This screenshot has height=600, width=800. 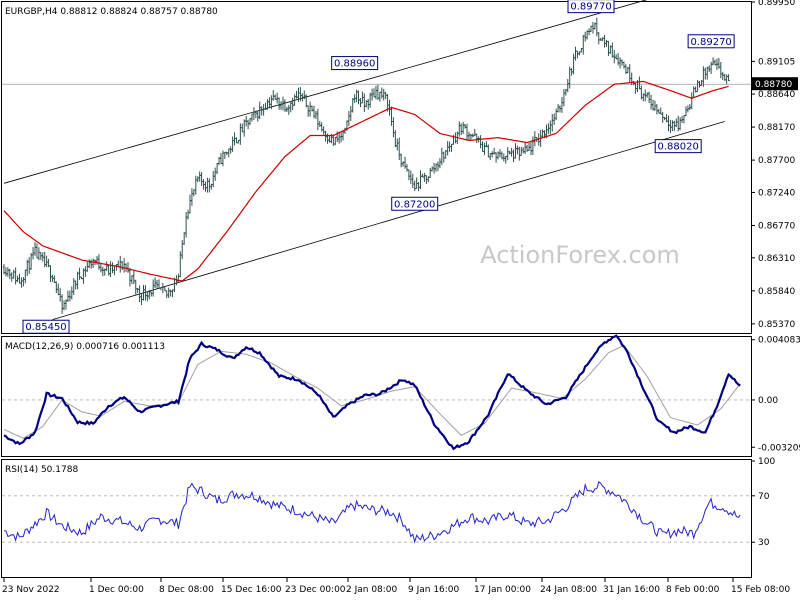 I want to click on price-label: 0.89270, so click(x=710, y=42).